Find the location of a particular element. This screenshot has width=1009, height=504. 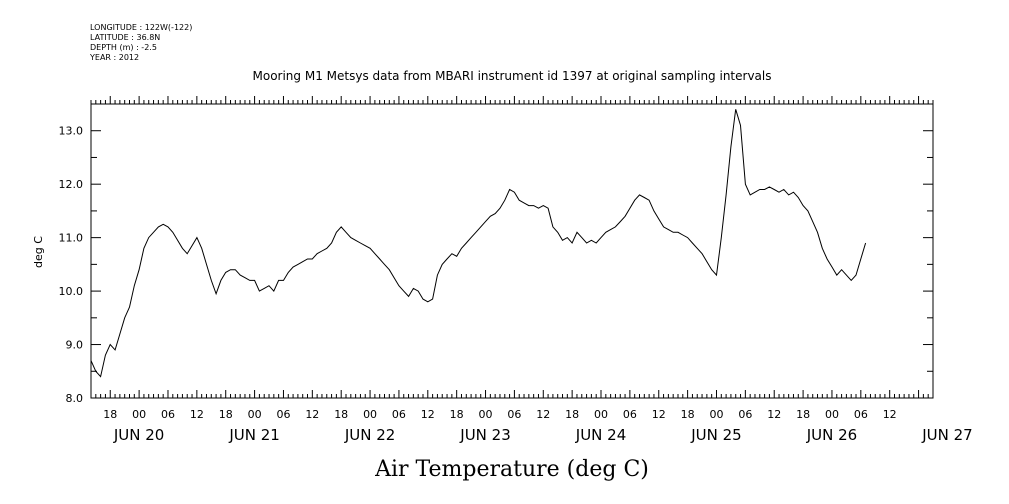

y-tick-label: 13.0 is located at coordinates (71, 131).